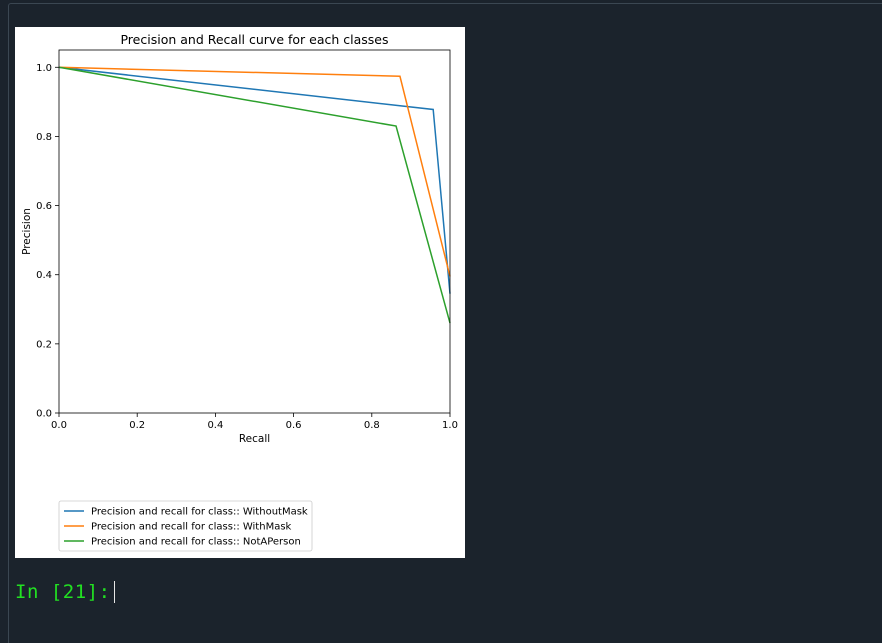  I want to click on y-tick-label: 1.0, so click(44, 68).